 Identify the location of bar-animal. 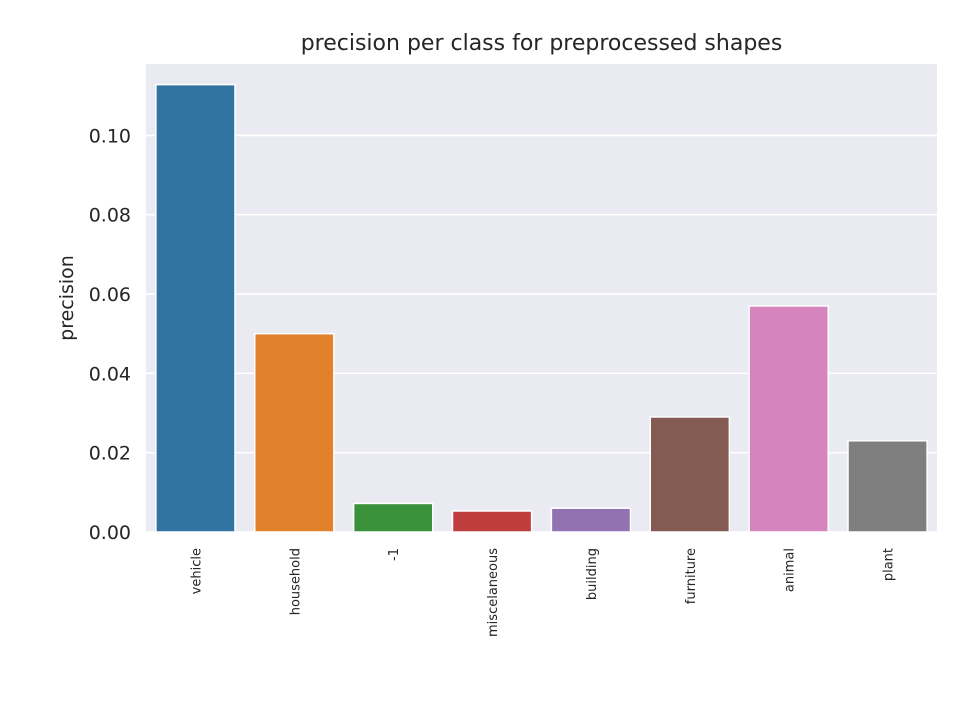
(788, 419).